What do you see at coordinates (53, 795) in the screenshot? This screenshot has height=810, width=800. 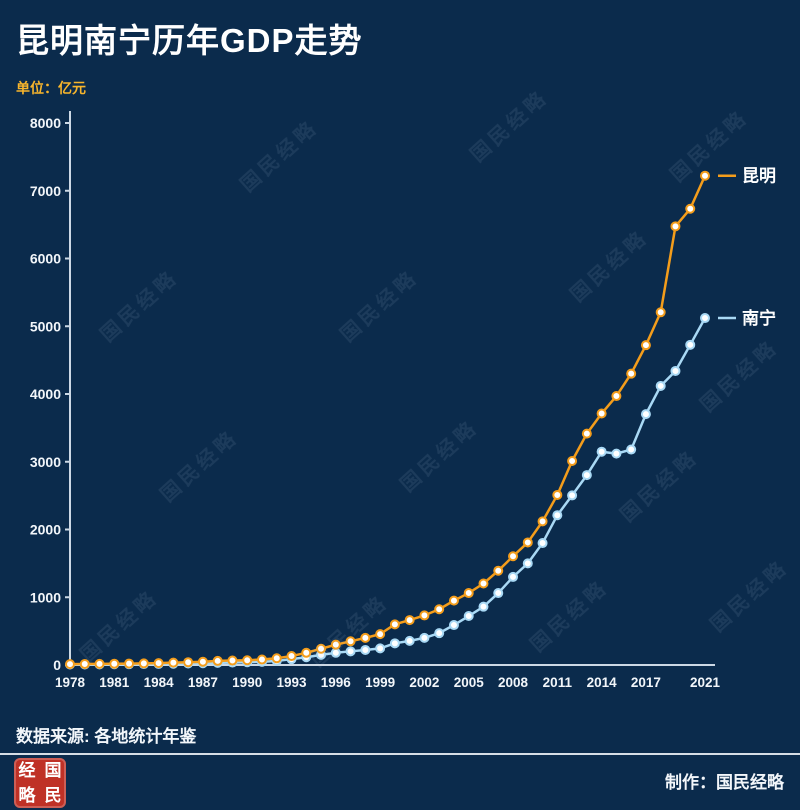 I see `seal-char: 民` at bounding box center [53, 795].